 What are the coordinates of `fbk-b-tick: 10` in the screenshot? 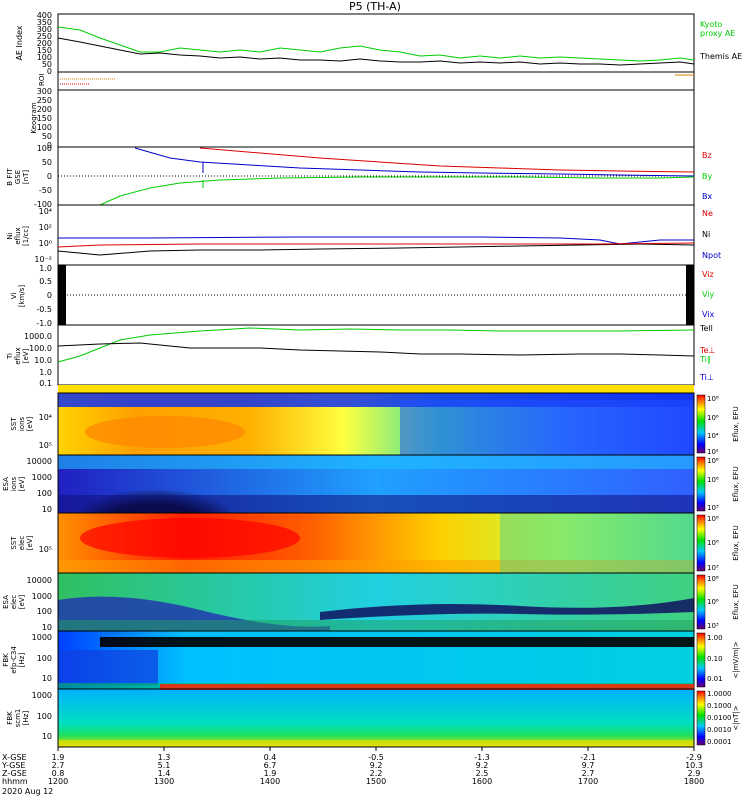 It's located at (47, 736).